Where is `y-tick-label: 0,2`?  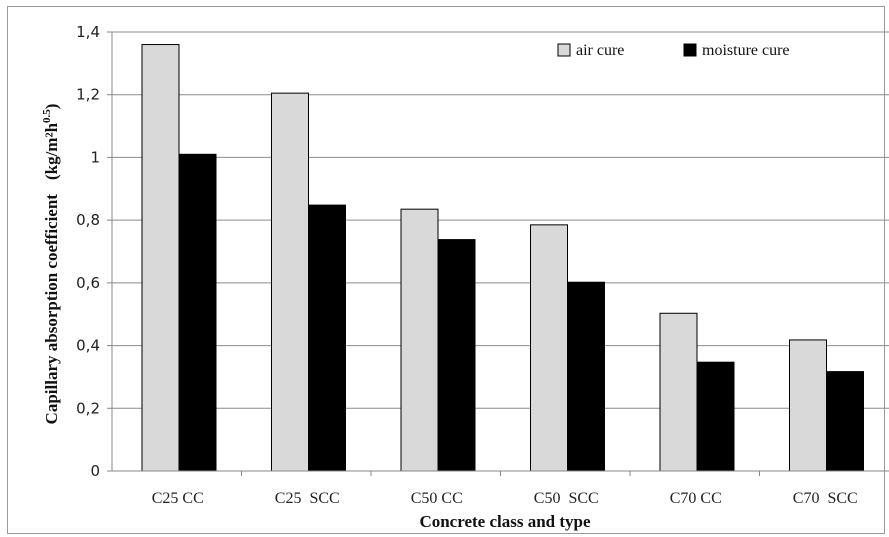 y-tick-label: 0,2 is located at coordinates (88, 408).